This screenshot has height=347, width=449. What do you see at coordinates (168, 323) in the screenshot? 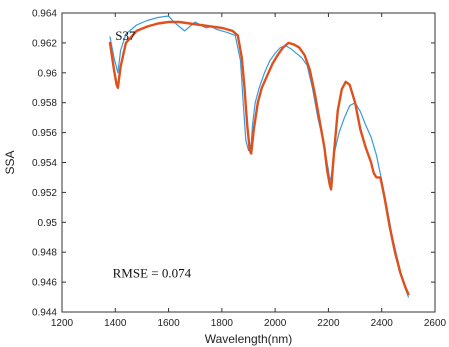
I see `x-tick-label: 1600` at bounding box center [168, 323].